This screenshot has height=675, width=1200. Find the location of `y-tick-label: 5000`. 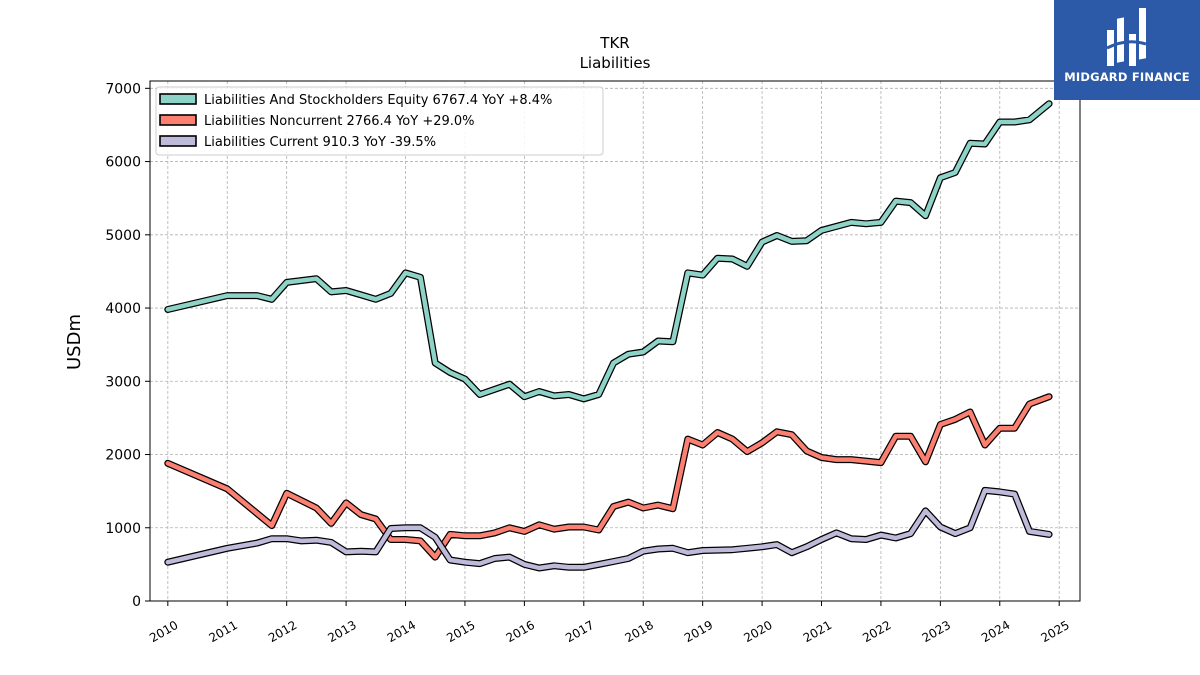

y-tick-label: 5000 is located at coordinates (123, 236).